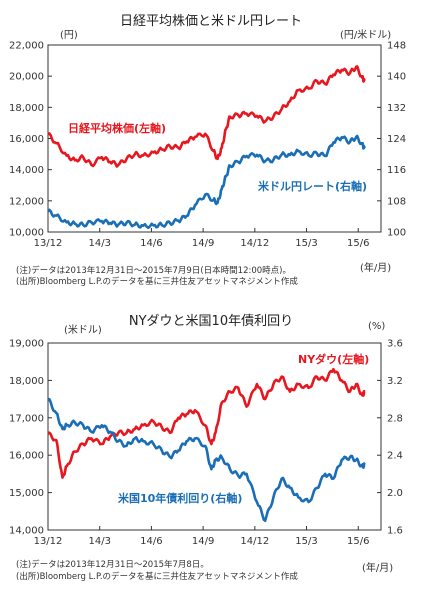  I want to click on y-tick-label-right: 2.4, so click(395, 456).